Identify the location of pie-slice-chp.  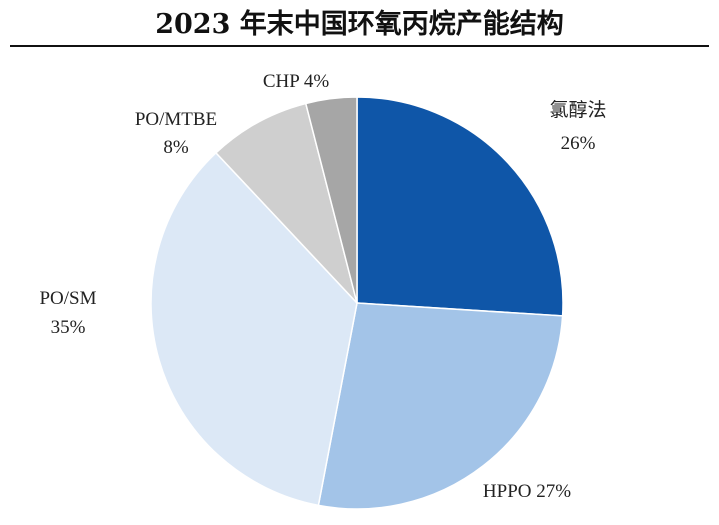
(331, 200).